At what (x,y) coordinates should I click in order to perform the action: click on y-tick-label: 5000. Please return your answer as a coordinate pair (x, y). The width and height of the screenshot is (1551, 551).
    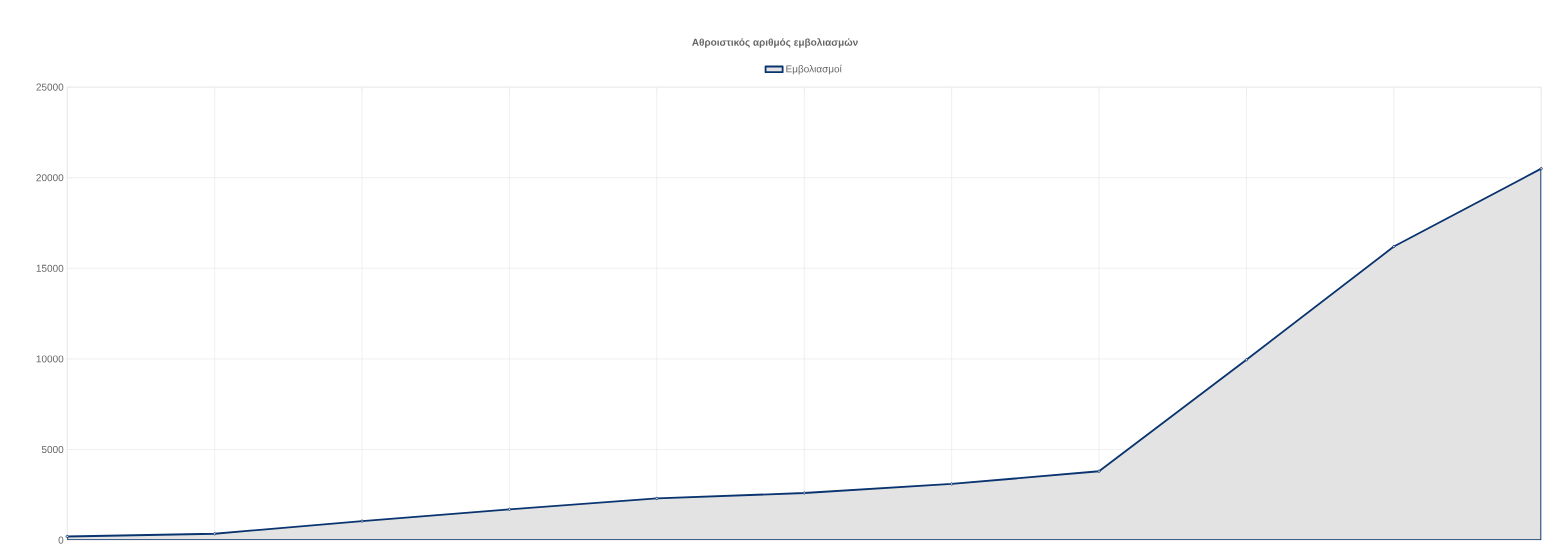
    Looking at the image, I should click on (52, 449).